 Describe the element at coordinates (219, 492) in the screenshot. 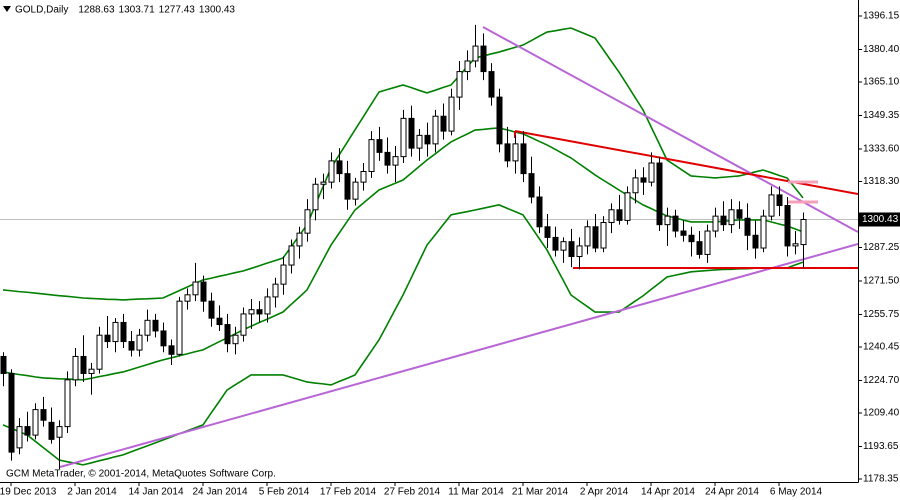

I see `x-tick-label: 24 Jan 2014` at that location.